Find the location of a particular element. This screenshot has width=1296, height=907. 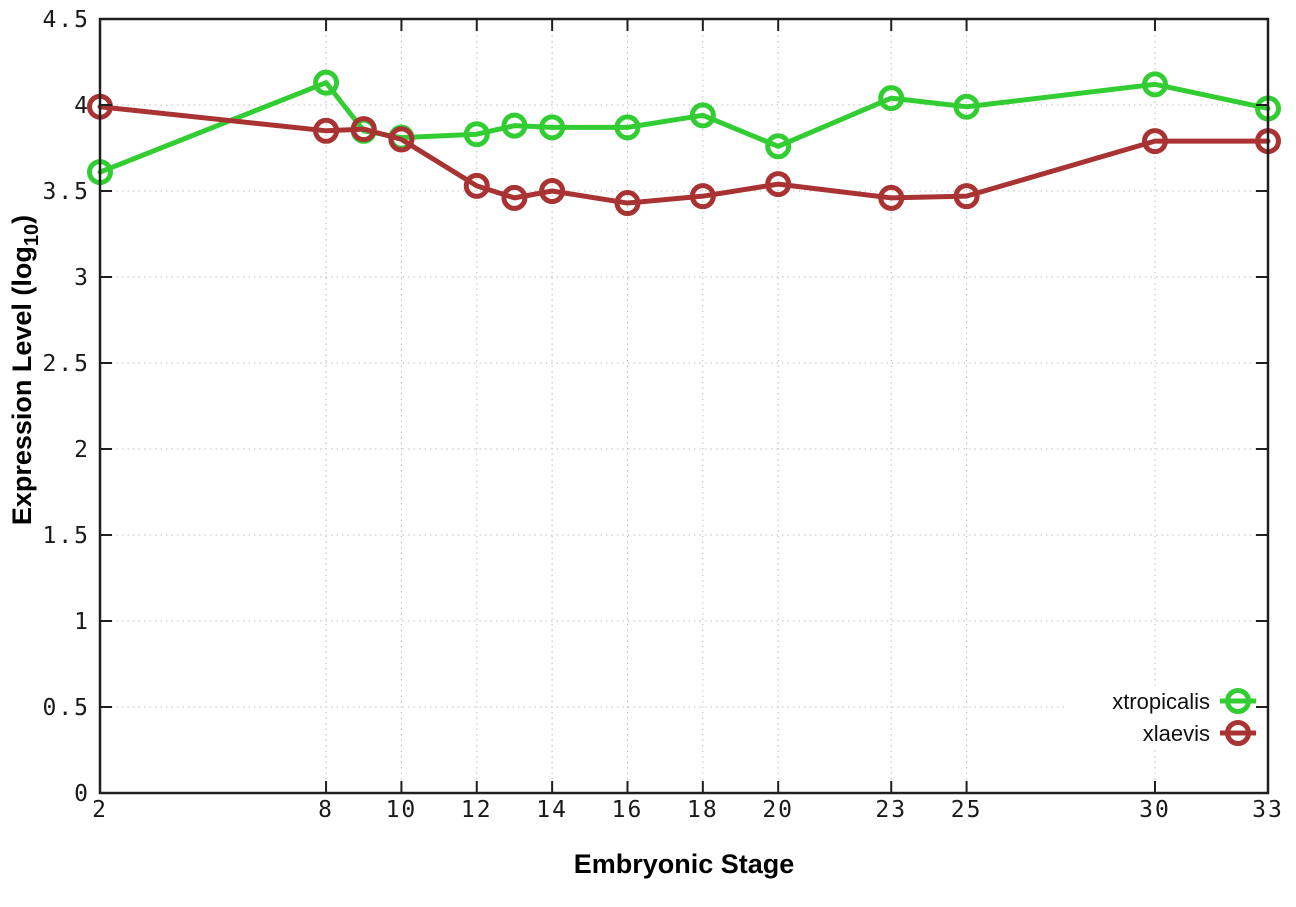

x-tick-label: 10 is located at coordinates (402, 810).